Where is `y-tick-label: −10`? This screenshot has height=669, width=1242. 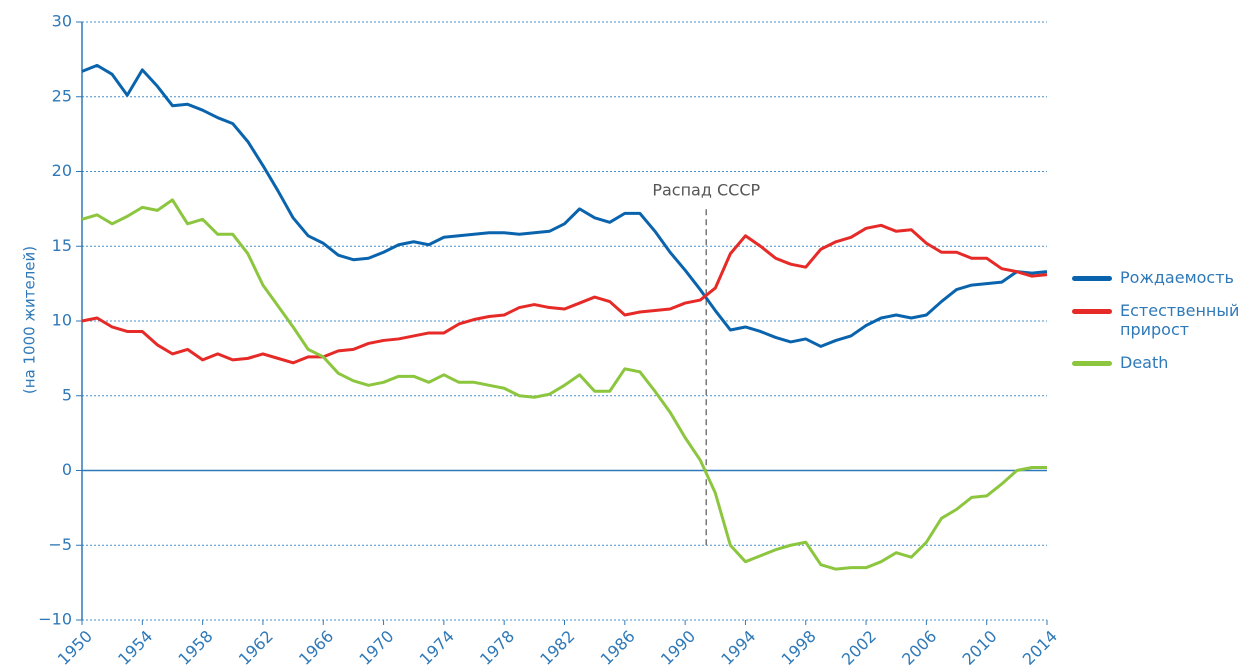 y-tick-label: −10 is located at coordinates (55, 619).